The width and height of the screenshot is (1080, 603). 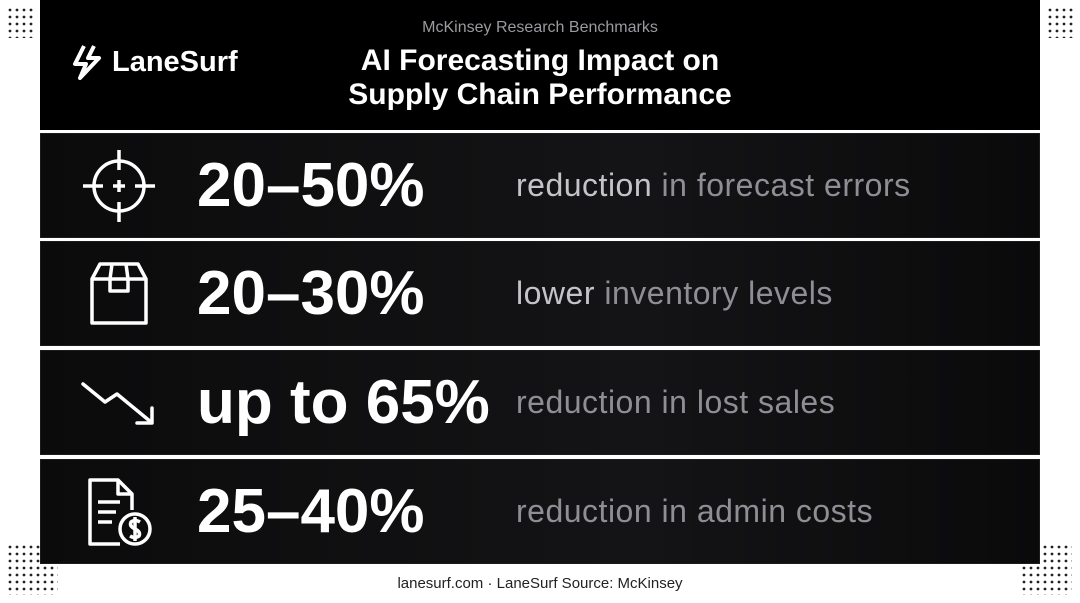 What do you see at coordinates (786, 185) in the screenshot?
I see `description: in forecast errors` at bounding box center [786, 185].